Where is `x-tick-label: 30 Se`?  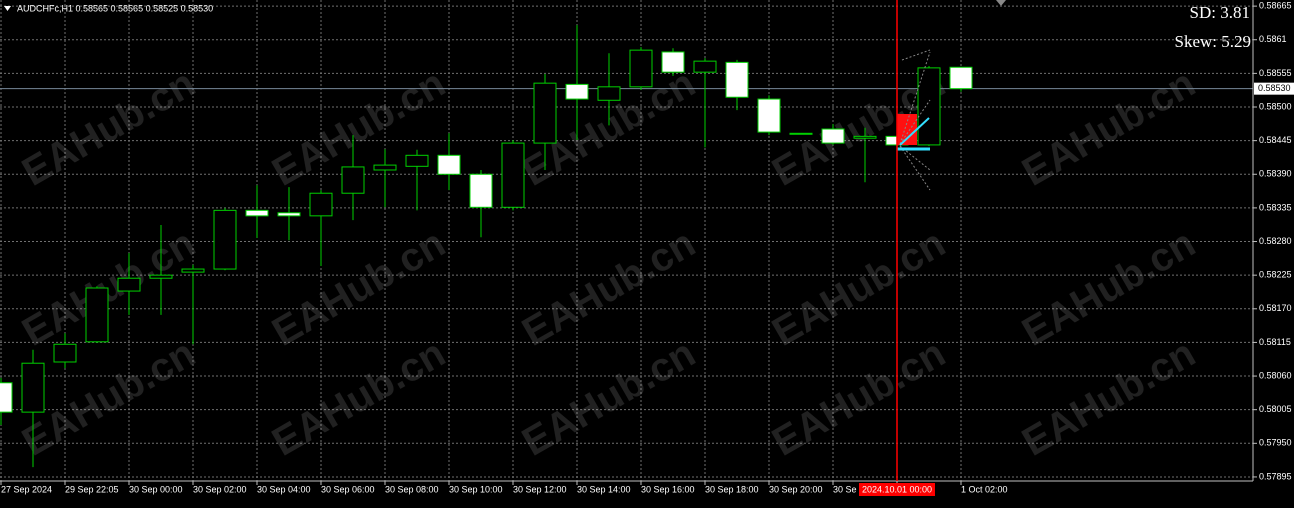
x-tick-label: 30 Se is located at coordinates (845, 489).